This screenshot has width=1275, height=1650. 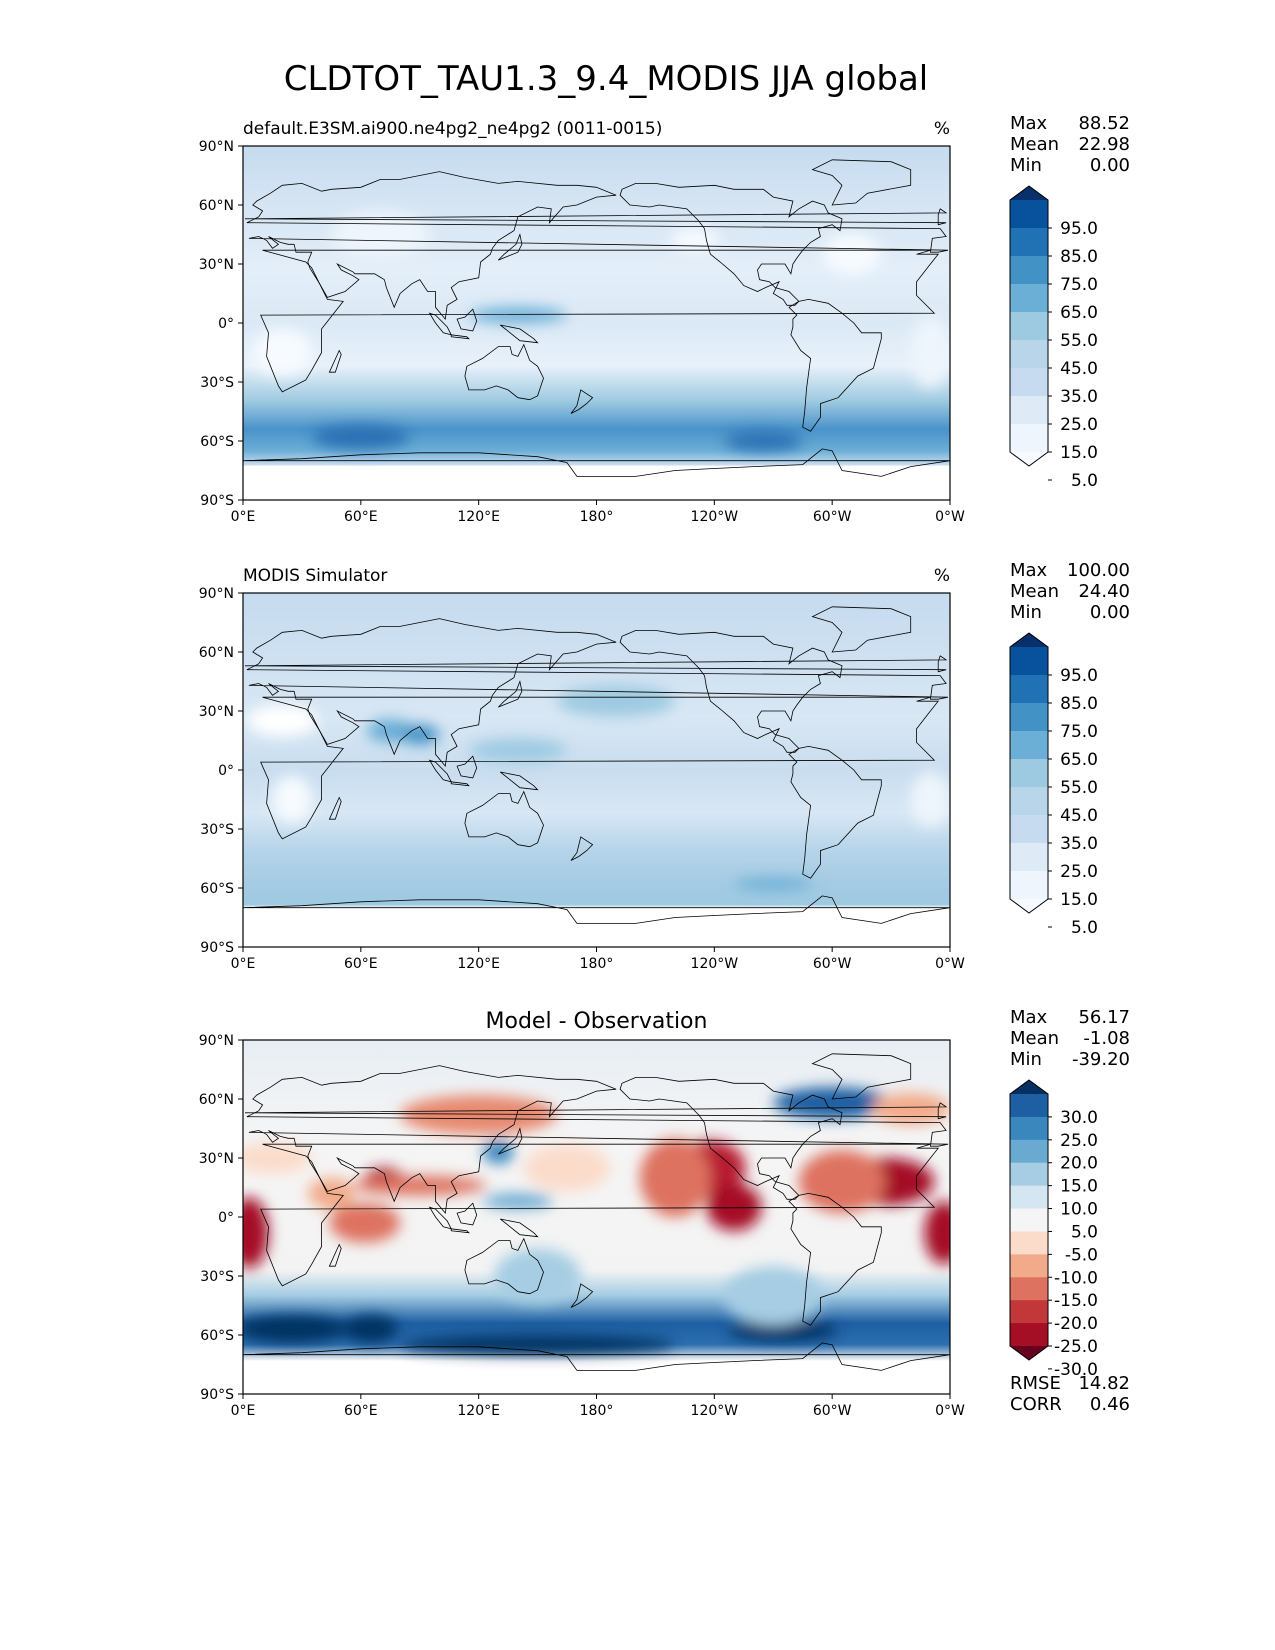 I want to click on stat-value: 0.46, so click(x=1110, y=1404).